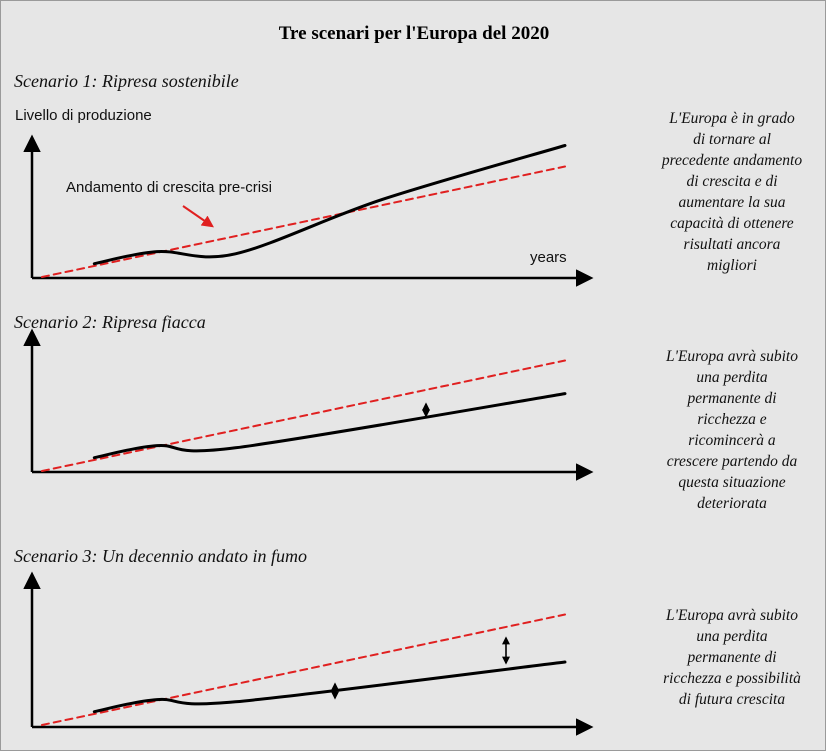 The width and height of the screenshot is (826, 751). I want to click on pre-crisis-trend-annotation: Andamento di crescita pre-crisi, so click(169, 187).